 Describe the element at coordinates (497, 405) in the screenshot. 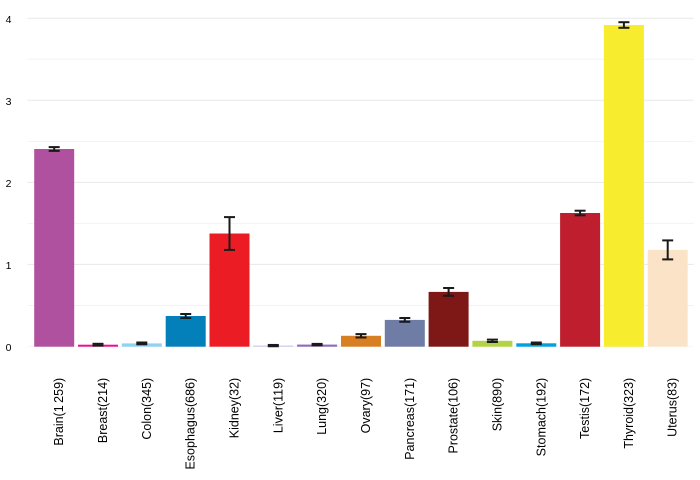

I see `svg-text: Skin(890)` at that location.